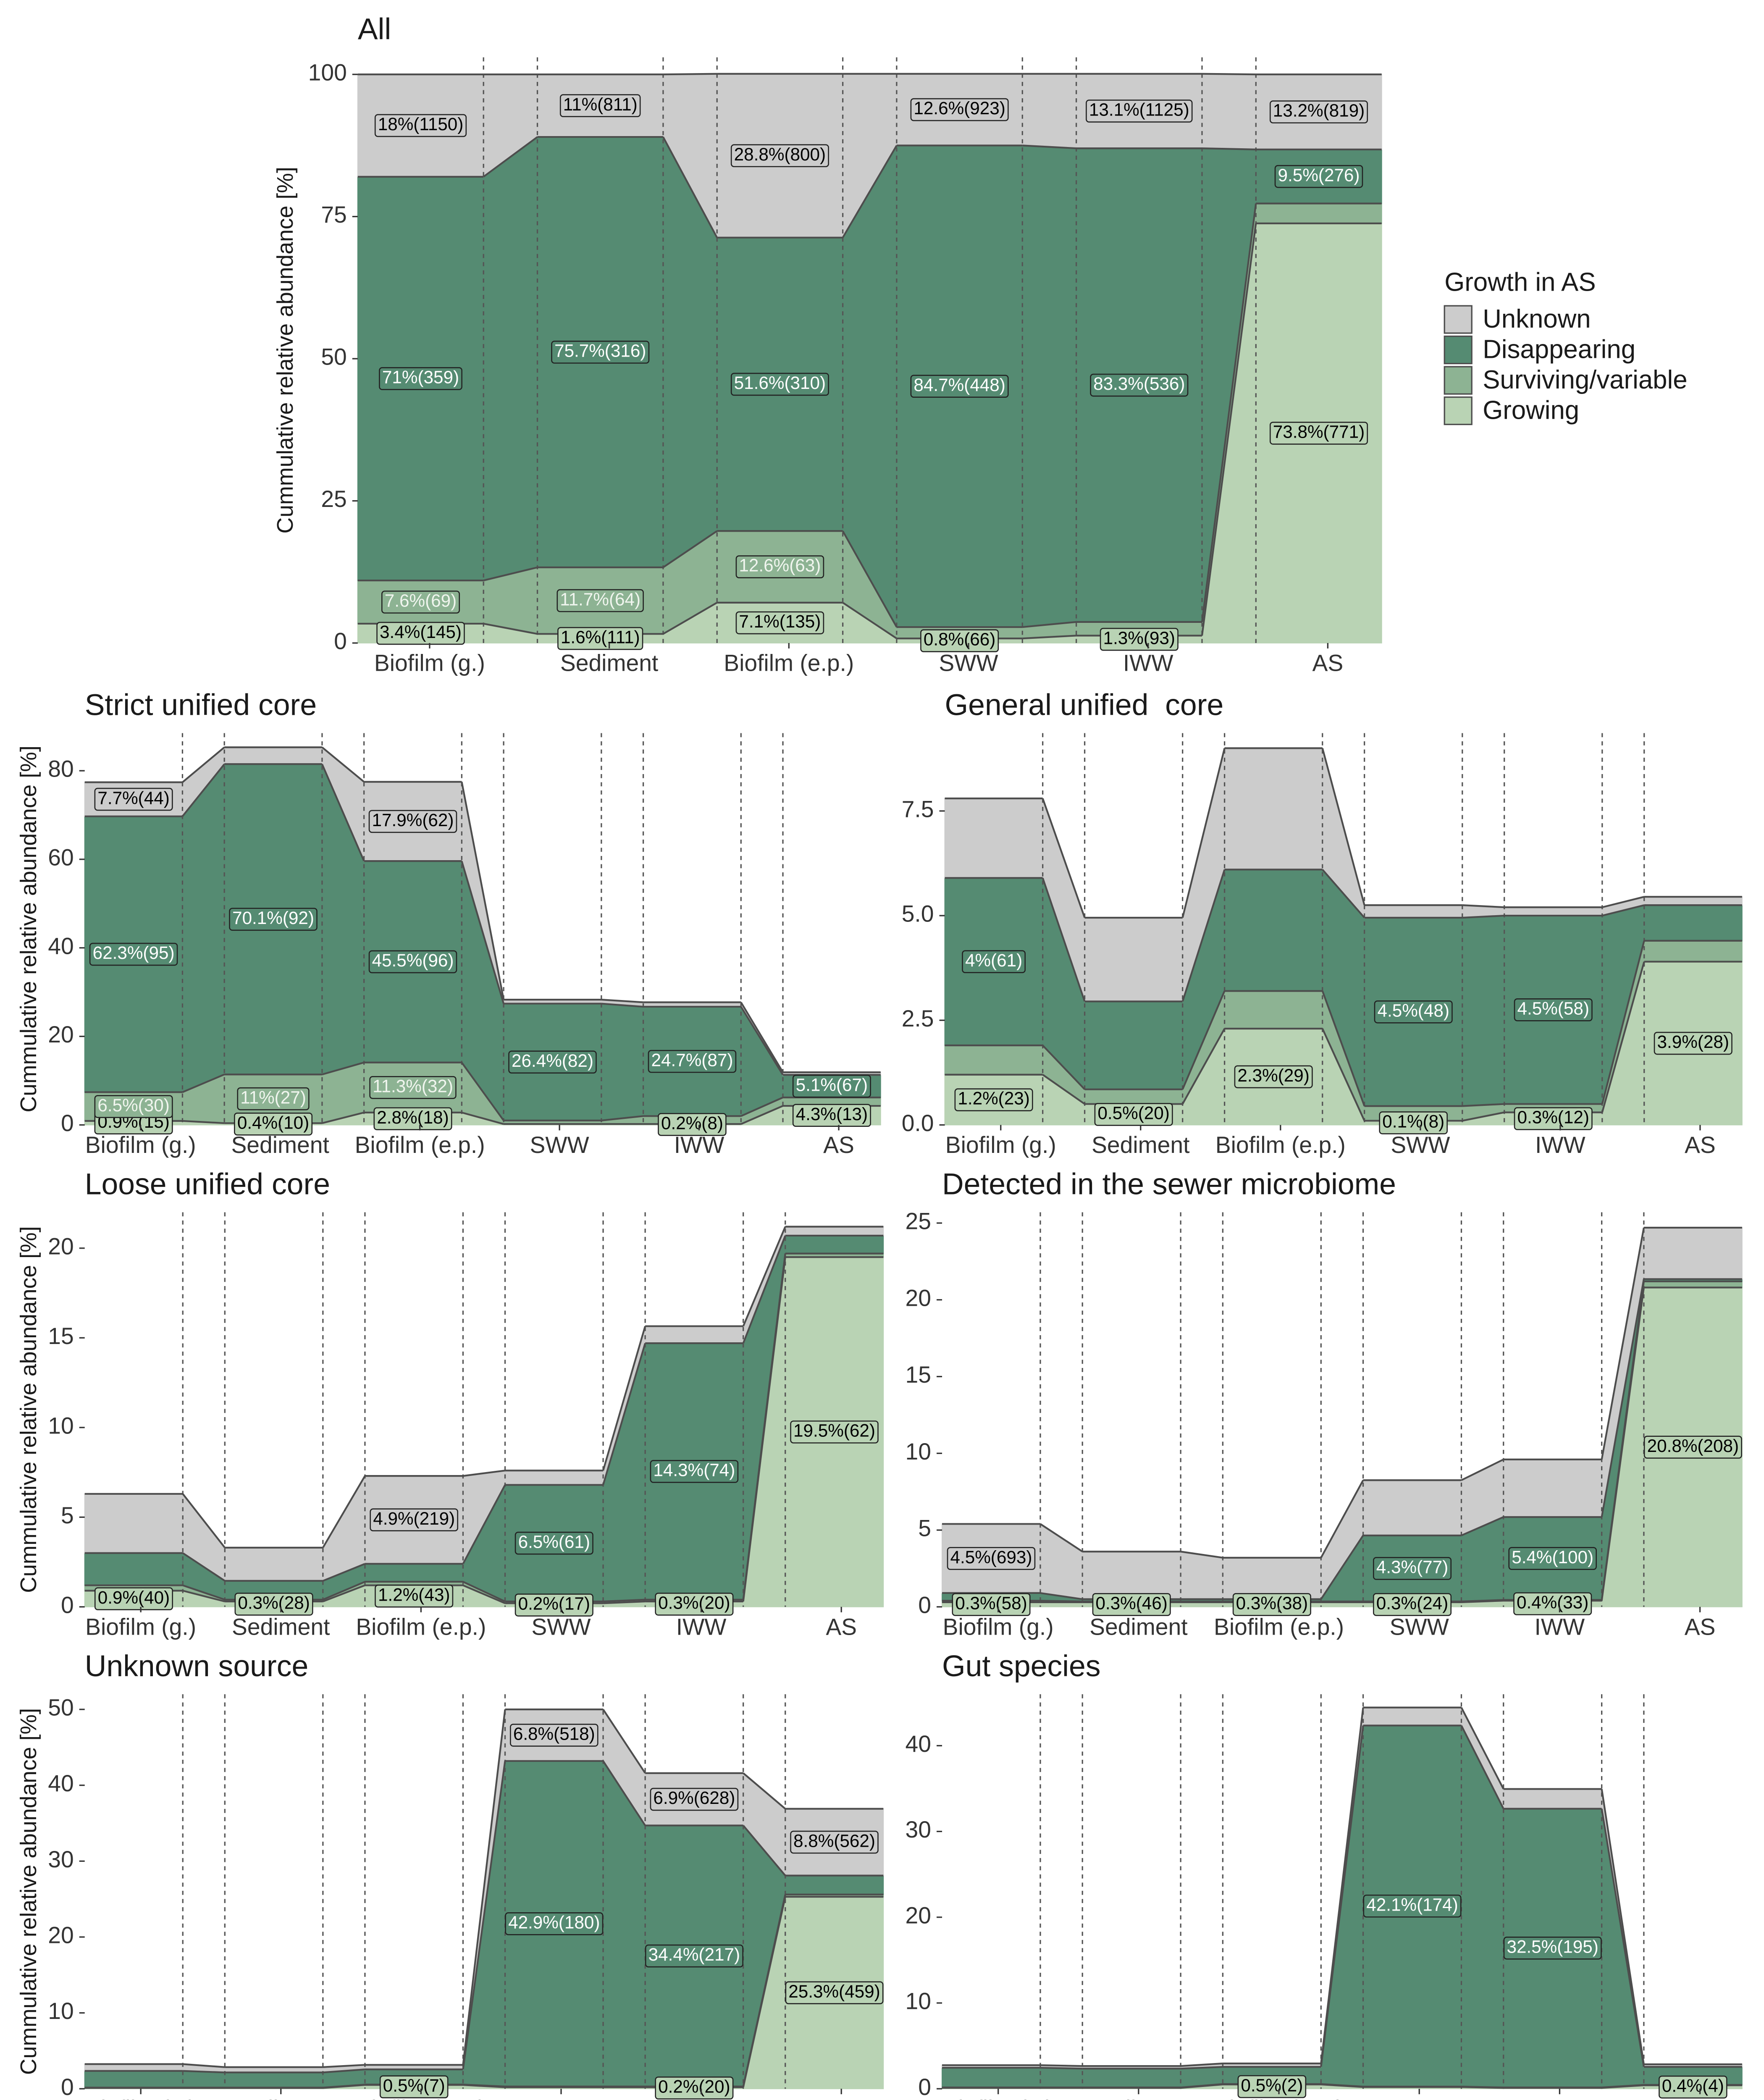 Image resolution: width=1764 pixels, height=2100 pixels. Describe the element at coordinates (554, 1734) in the screenshot. I see `value-label: 6.8%(518)` at that location.